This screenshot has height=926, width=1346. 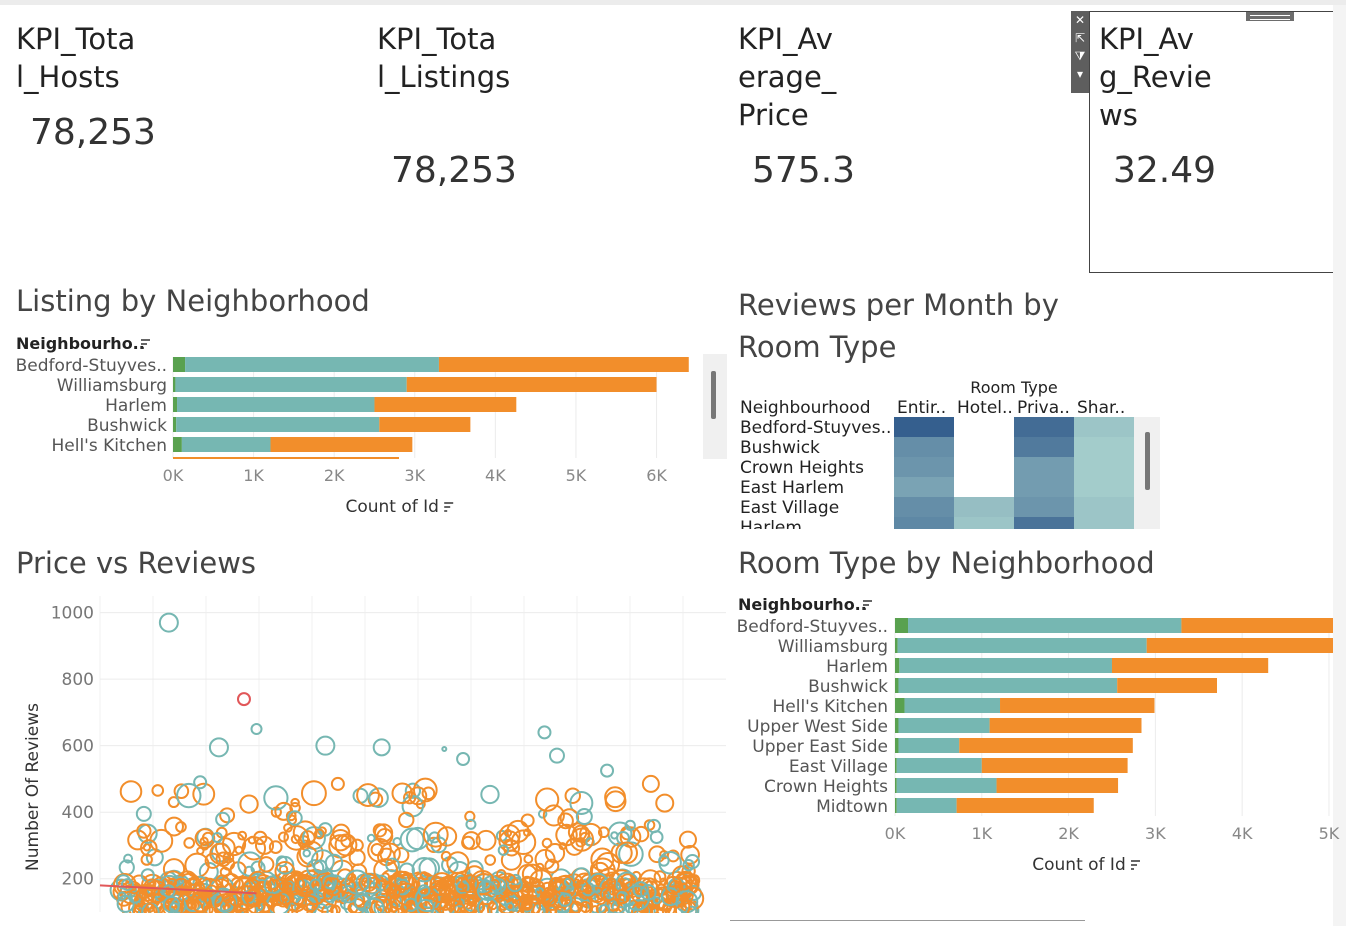 What do you see at coordinates (1101, 408) in the screenshot?
I see `heatmap-column-label: Shar..` at bounding box center [1101, 408].